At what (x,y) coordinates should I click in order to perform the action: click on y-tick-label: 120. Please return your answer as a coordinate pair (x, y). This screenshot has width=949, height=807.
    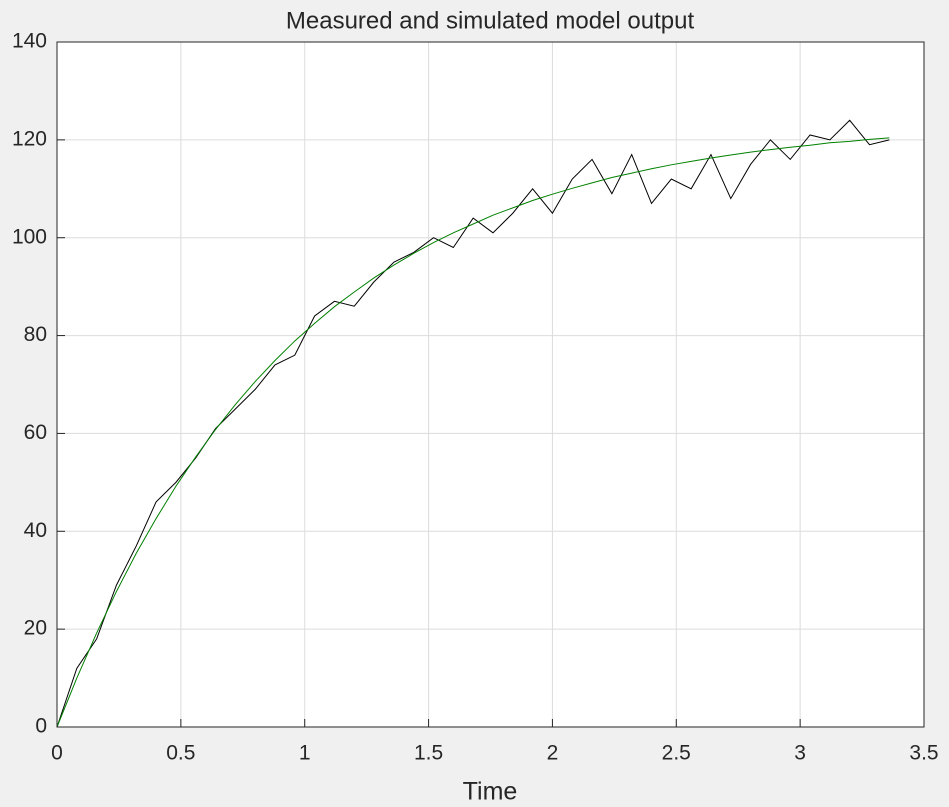
    Looking at the image, I should click on (29, 138).